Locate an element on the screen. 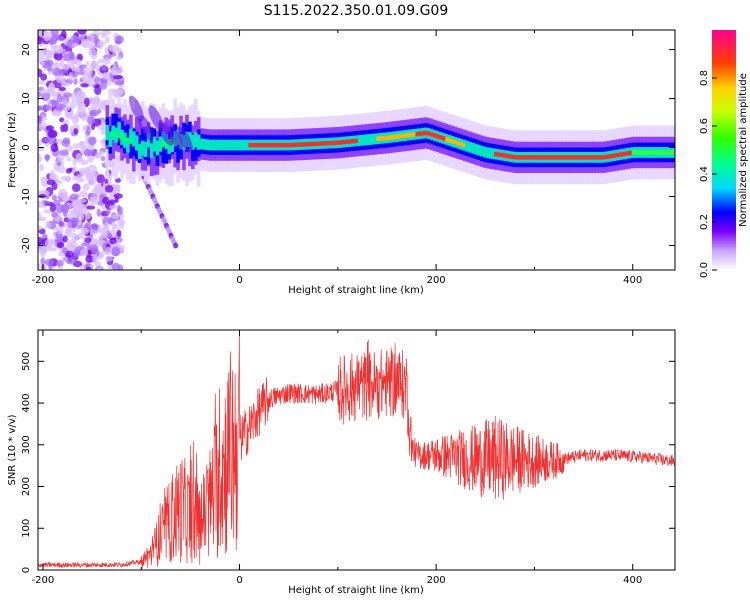 The height and width of the screenshot is (600, 750). colorbar-tick-label: 0.0 is located at coordinates (704, 270).